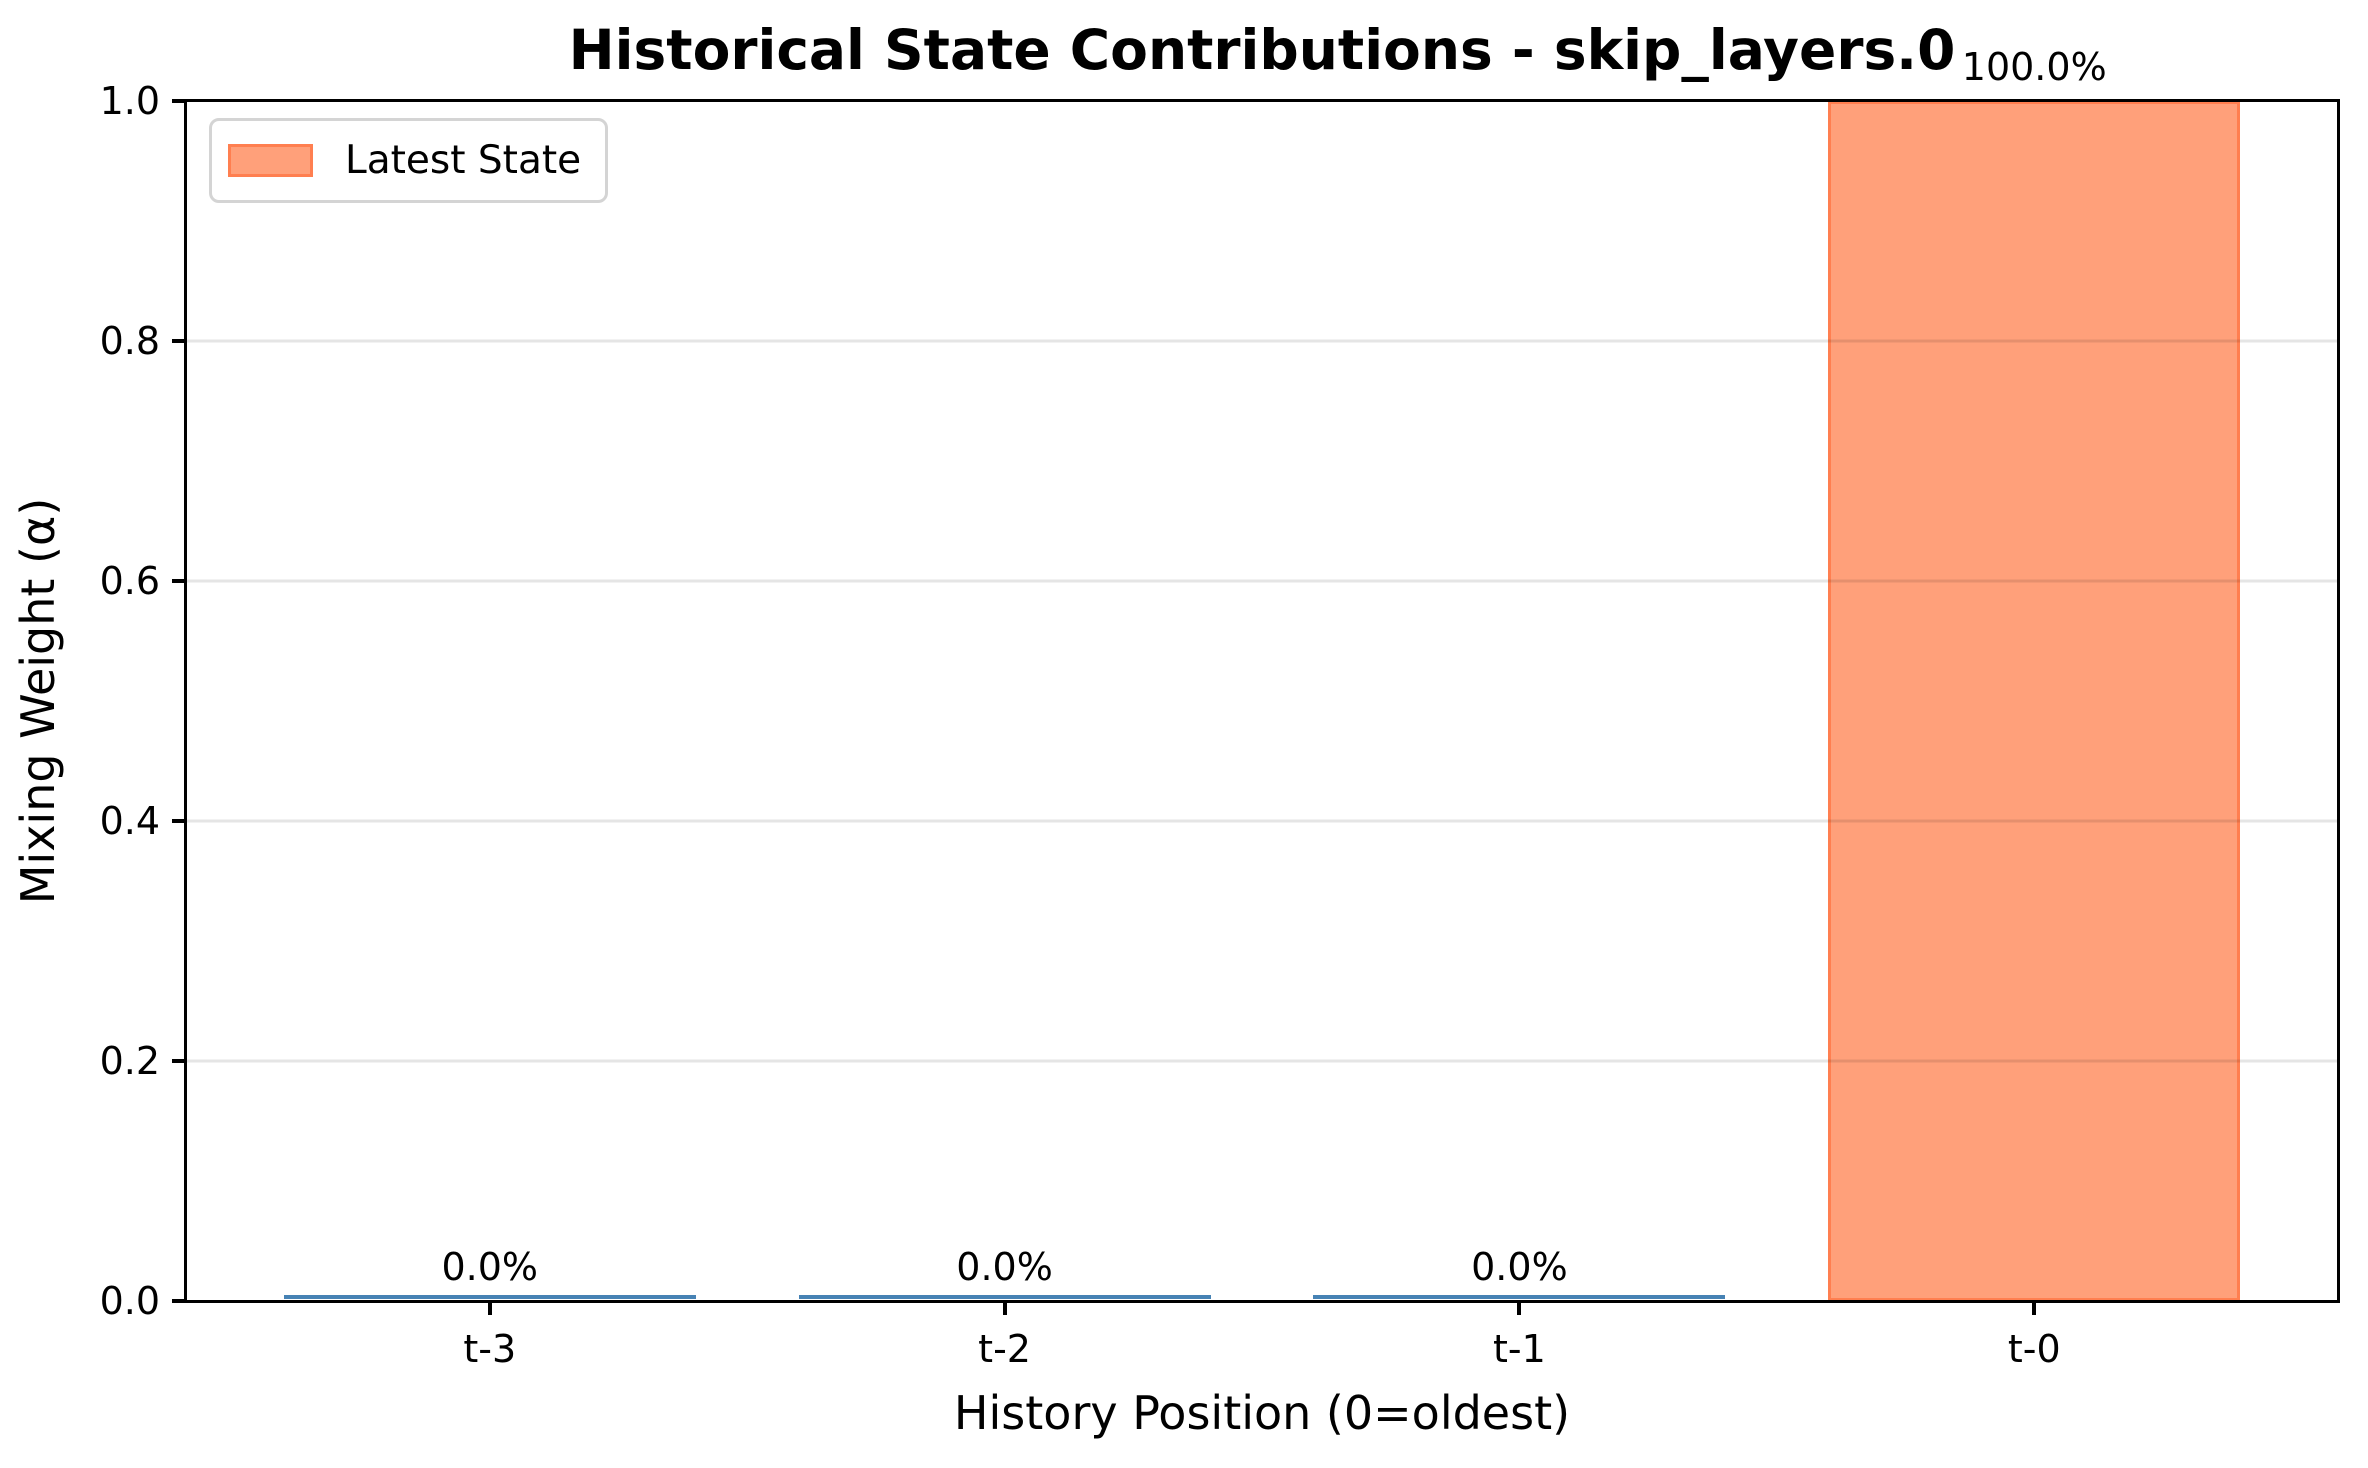 The image size is (2368, 1468). Describe the element at coordinates (129, 1061) in the screenshot. I see `y-tick-label-0.2: 0.2` at that location.